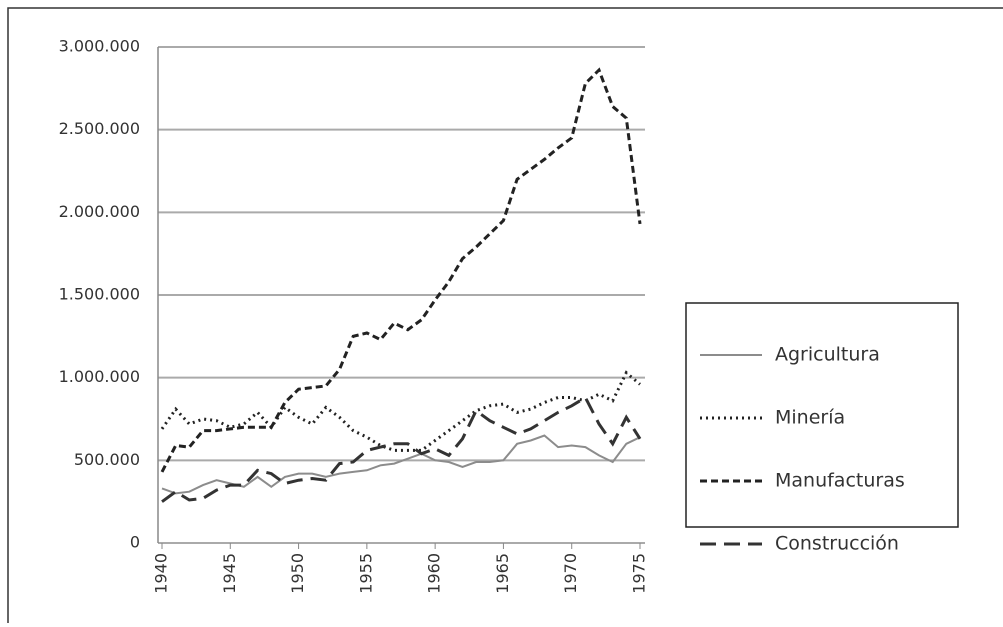  I want to click on x-tick-label: 1970, so click(570, 573).